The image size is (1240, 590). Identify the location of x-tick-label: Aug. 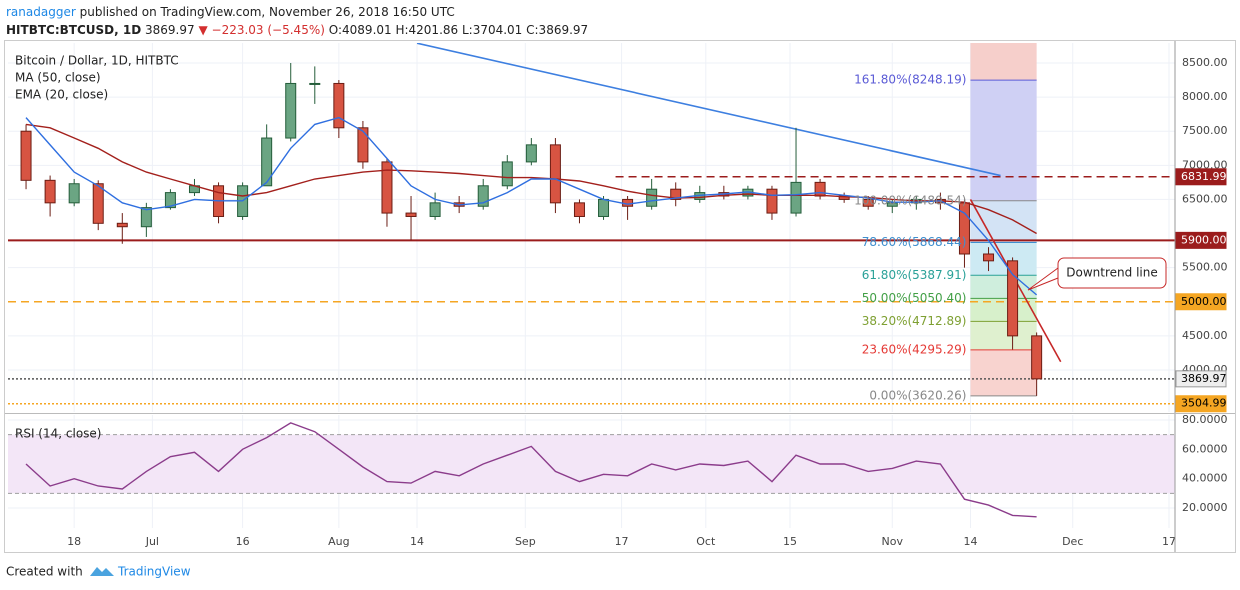
(338, 541).